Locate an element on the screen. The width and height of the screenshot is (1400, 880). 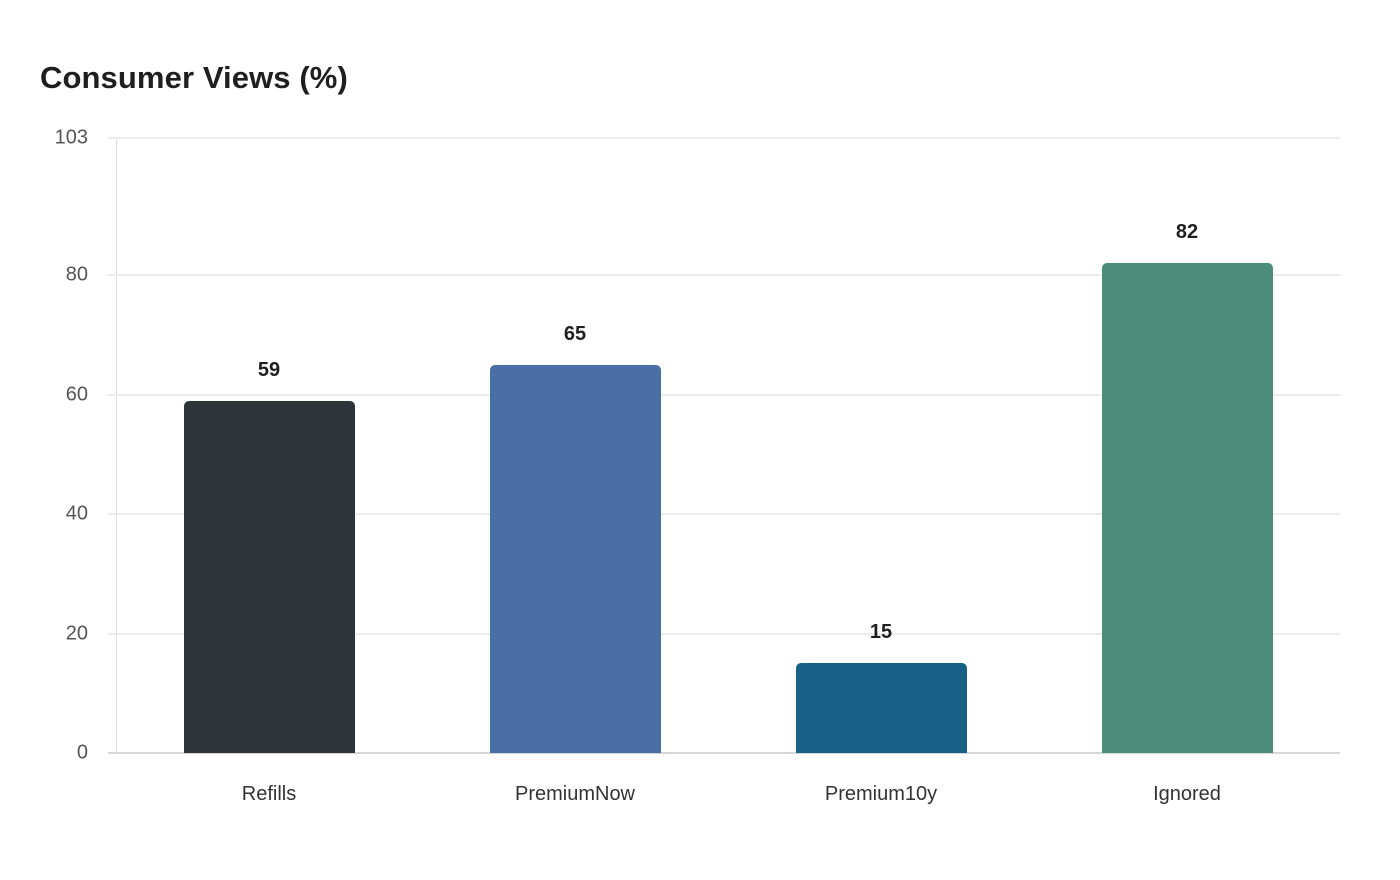
chart-title: Consumer Views (%) is located at coordinates (194, 77).